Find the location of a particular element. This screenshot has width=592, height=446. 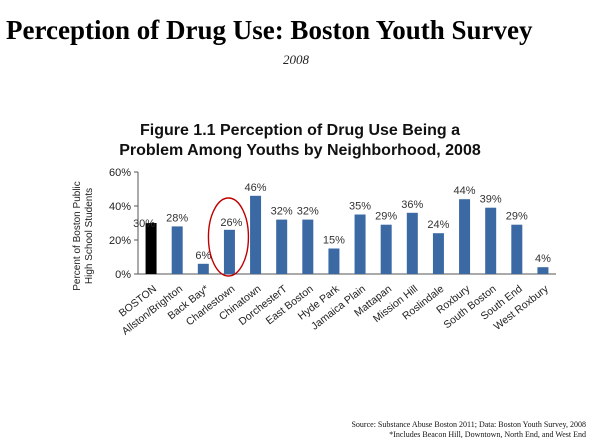

chart-annotations is located at coordinates (228, 237).